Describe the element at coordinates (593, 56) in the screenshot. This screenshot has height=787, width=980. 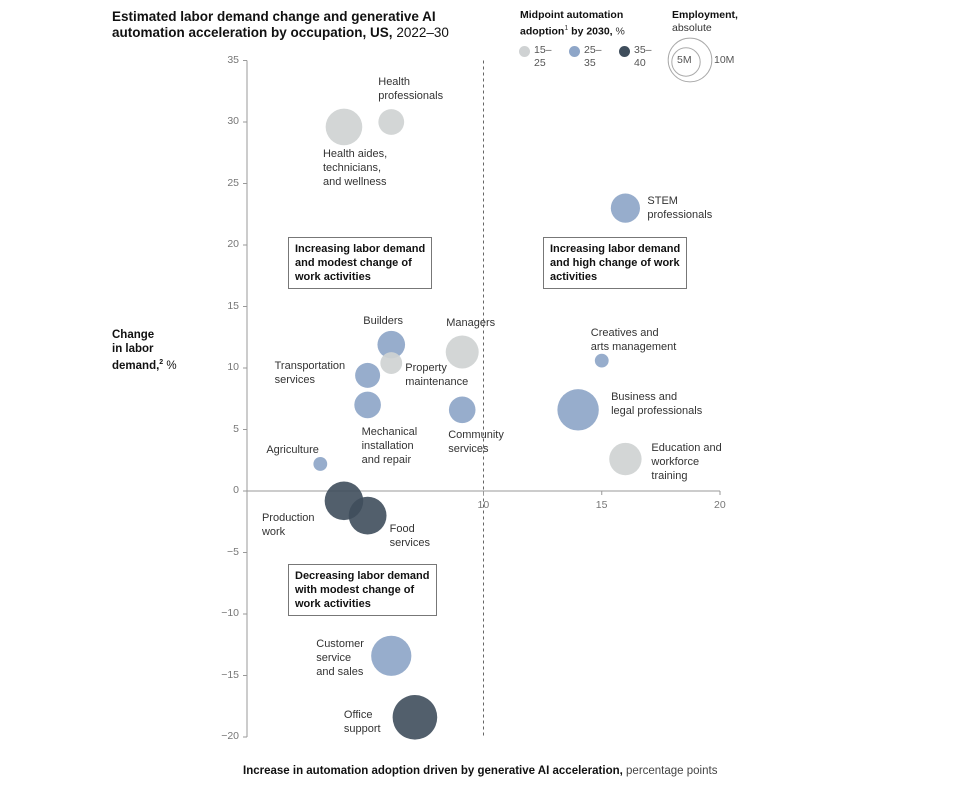
I see `legend-label-2: 25– 35` at that location.